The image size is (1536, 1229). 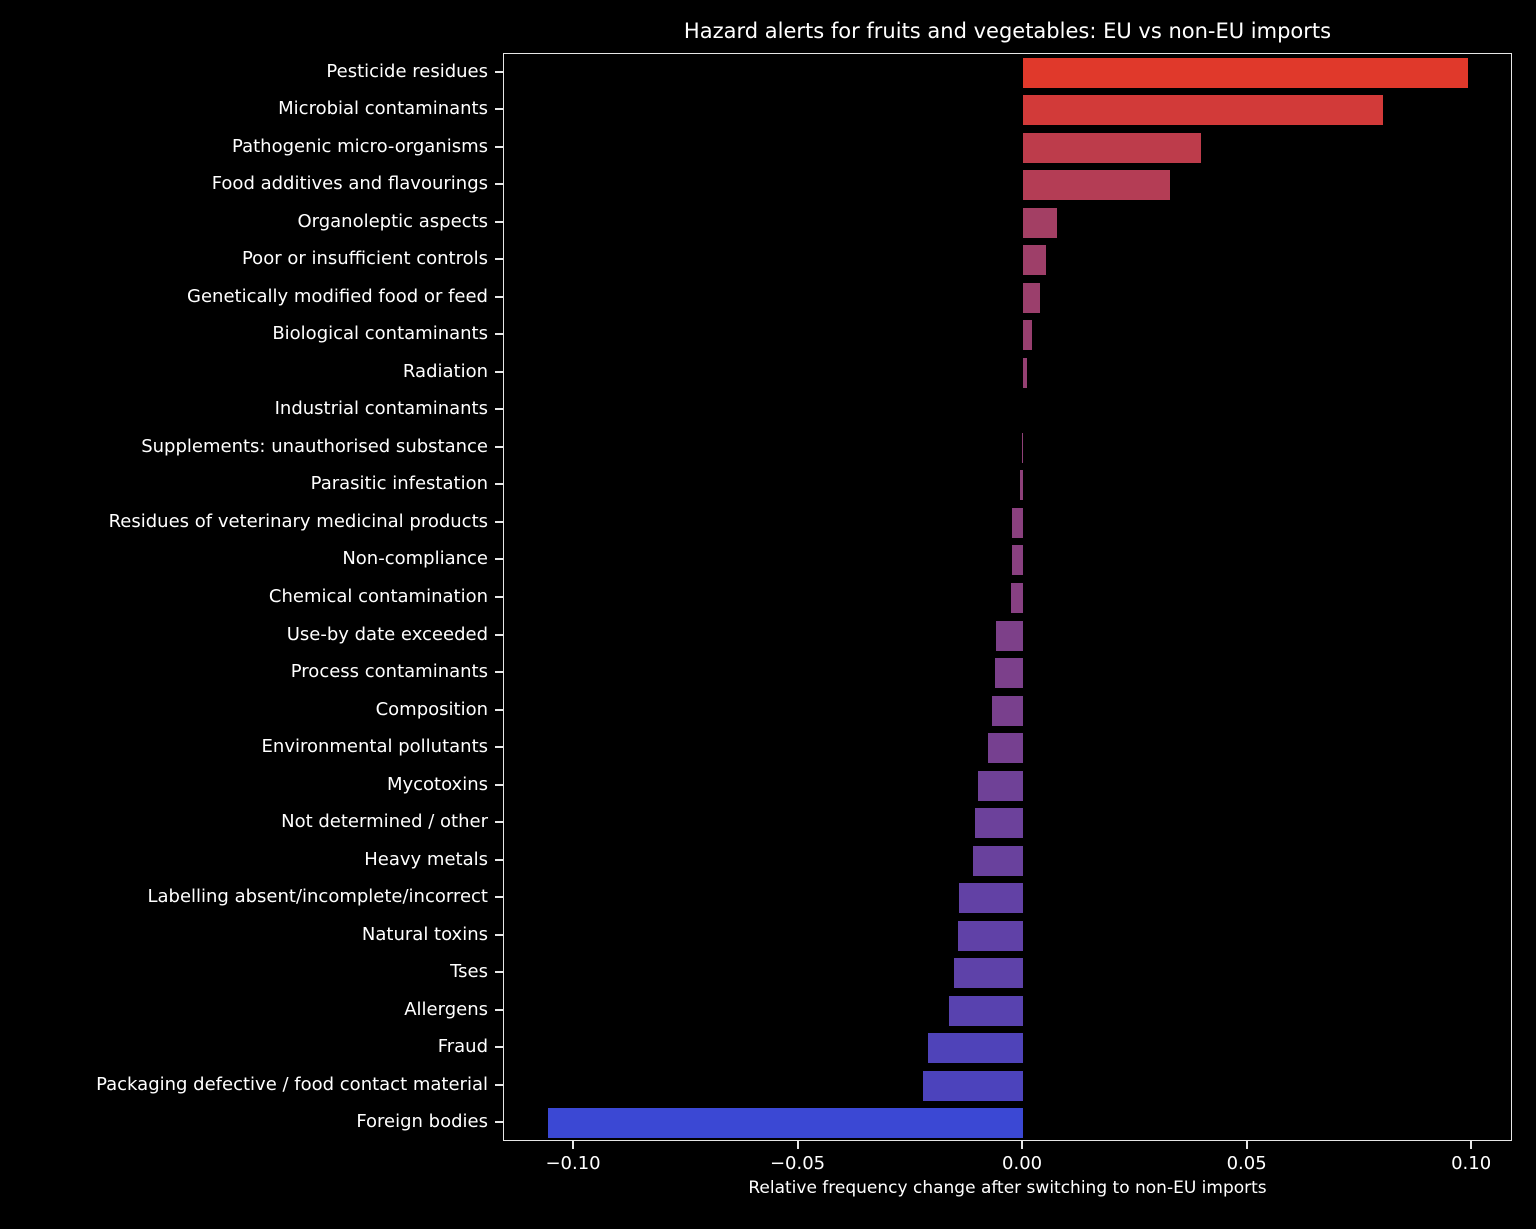 I want to click on category-label: Pesticide residues, so click(x=407, y=71).